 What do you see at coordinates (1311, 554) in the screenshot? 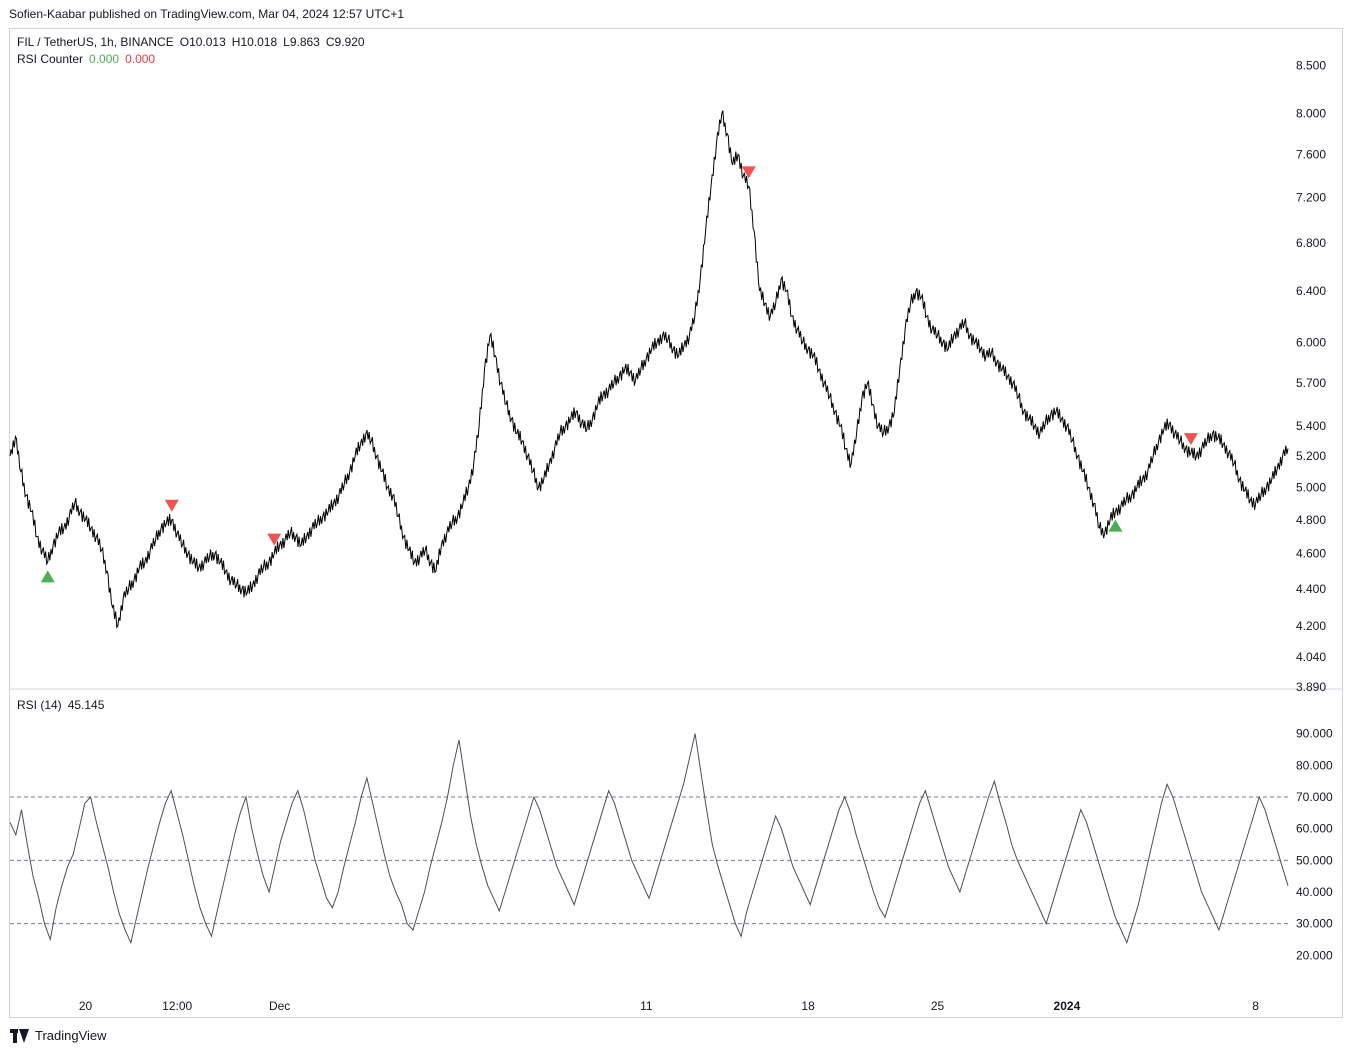
I see `price-tick-label: 4.600` at bounding box center [1311, 554].